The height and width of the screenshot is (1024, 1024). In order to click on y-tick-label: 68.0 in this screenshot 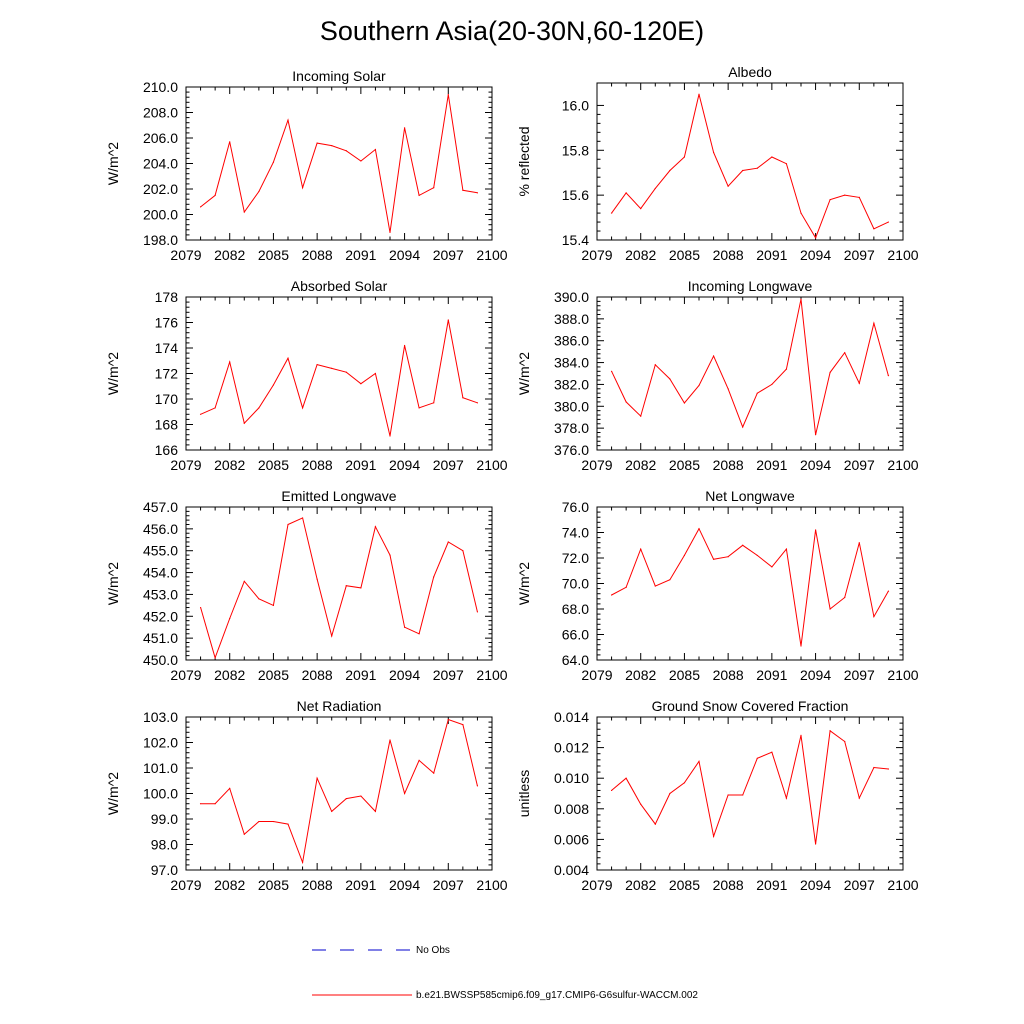, I will do `click(575, 609)`.